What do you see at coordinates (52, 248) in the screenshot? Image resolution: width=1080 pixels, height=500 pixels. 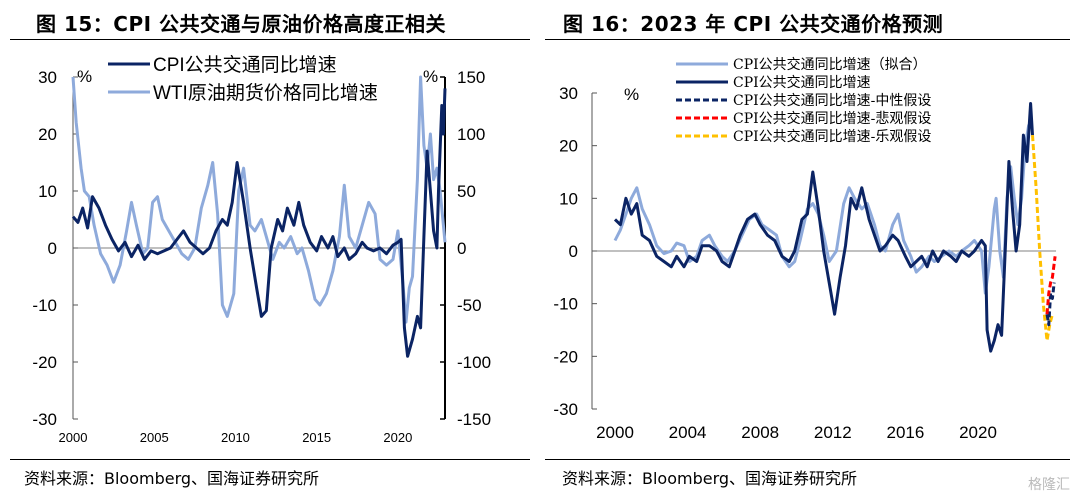 I see `left-y-tick-label: 0` at bounding box center [52, 248].